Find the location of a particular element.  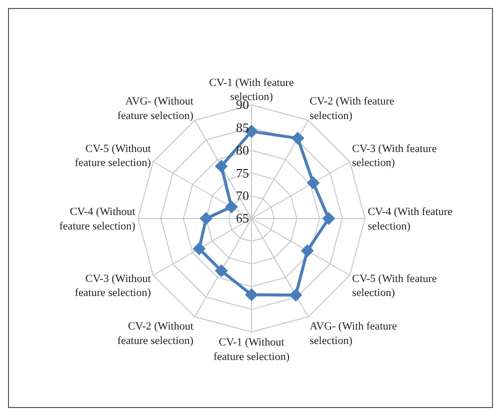

y-tick-label: 75 is located at coordinates (243, 172).